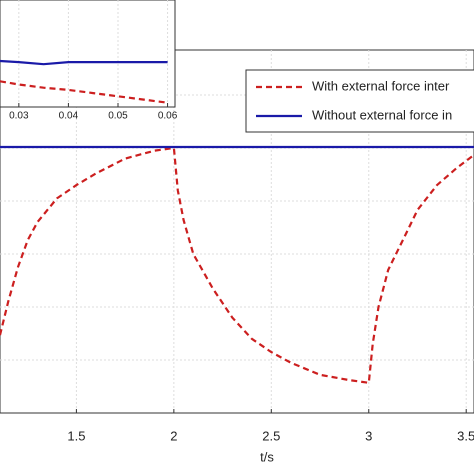 This screenshot has height=474, width=474. Describe the element at coordinates (76, 435) in the screenshot. I see `x-tick-label: 1.5` at that location.